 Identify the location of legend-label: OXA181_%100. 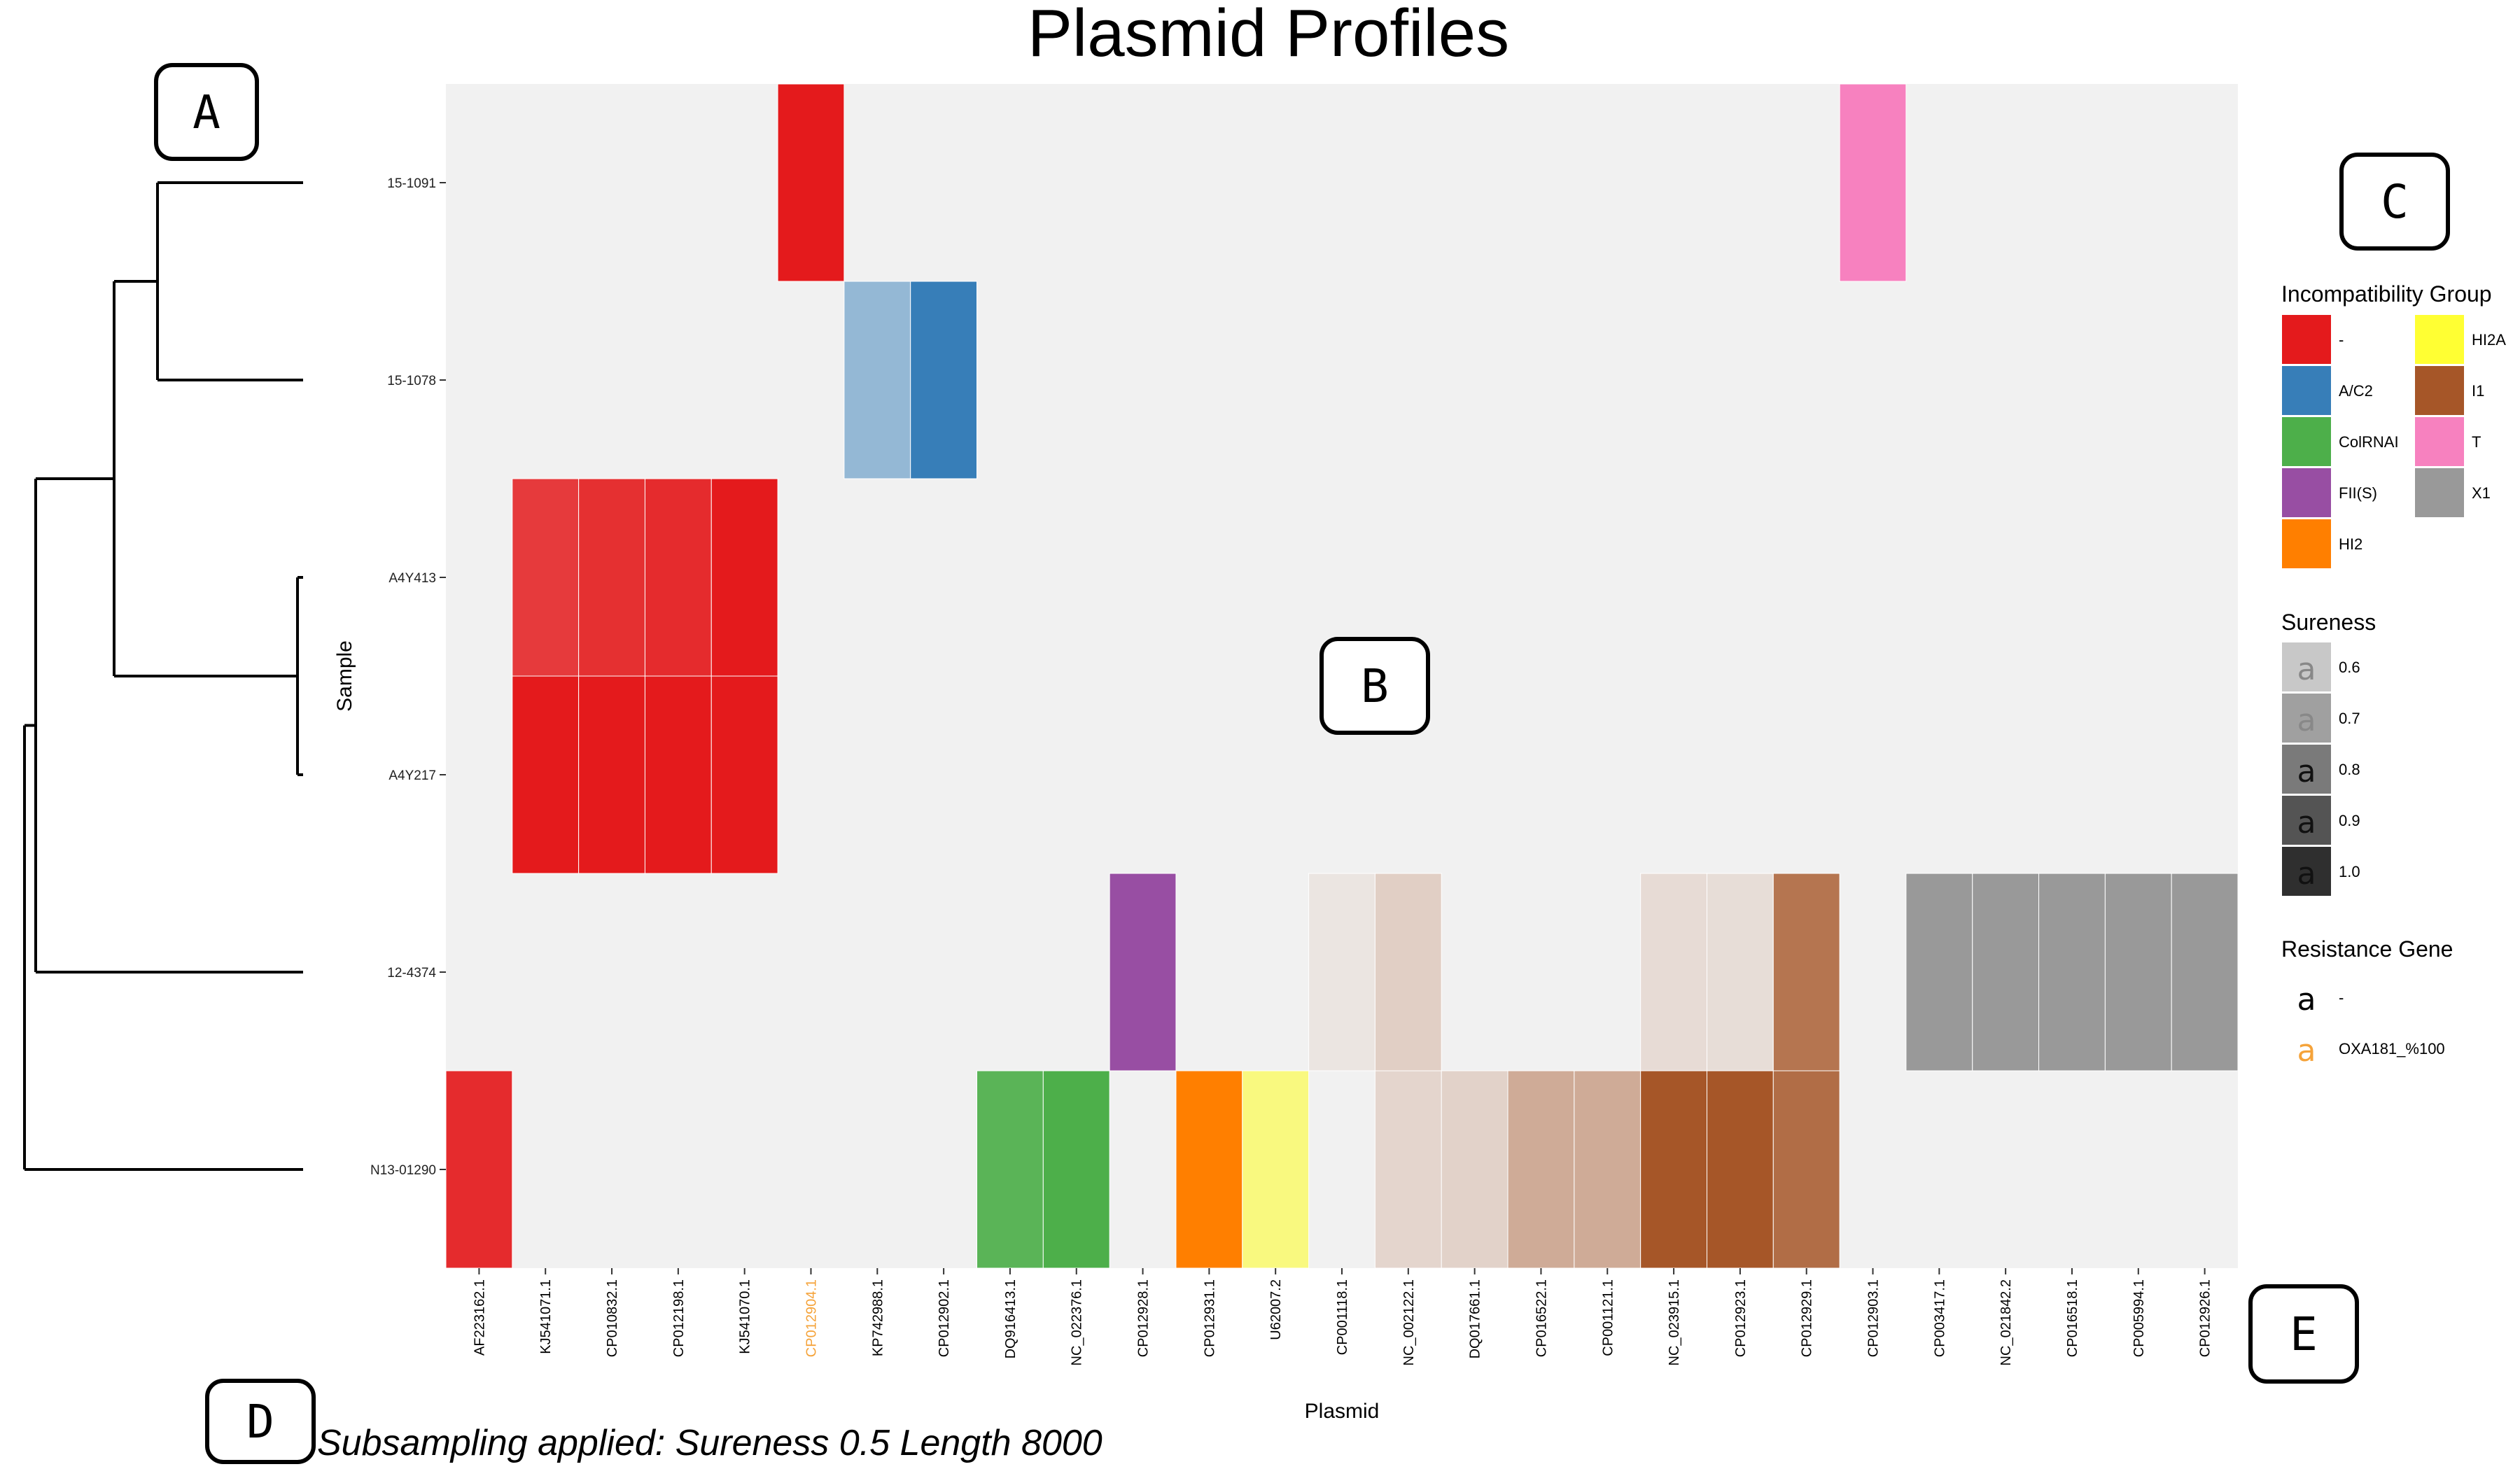
(2392, 1048).